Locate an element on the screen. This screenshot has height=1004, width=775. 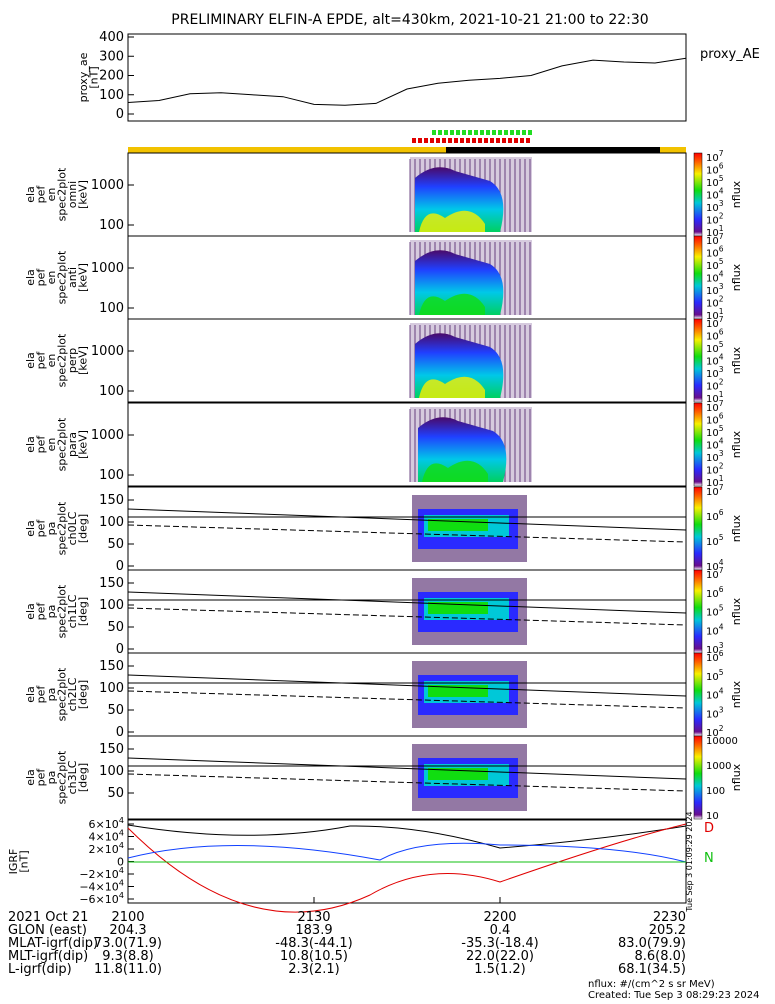
pa-panel-2-lc-lower is located at coordinates (407, 699).